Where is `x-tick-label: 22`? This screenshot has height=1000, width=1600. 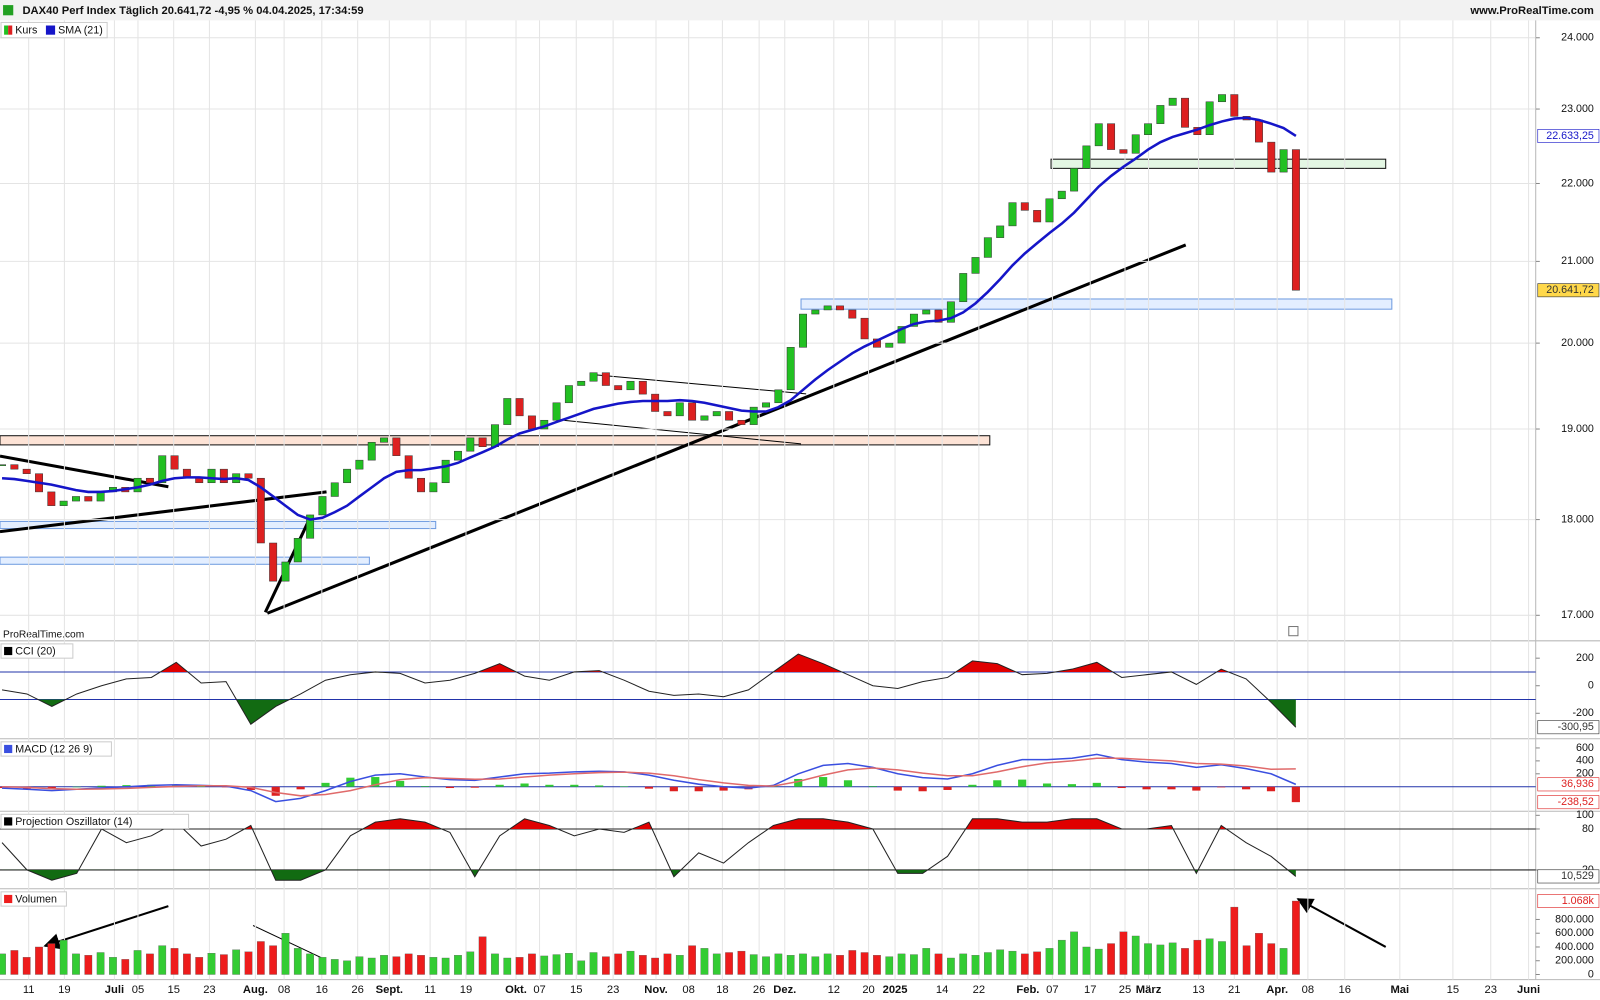 x-tick-label: 22 is located at coordinates (979, 990).